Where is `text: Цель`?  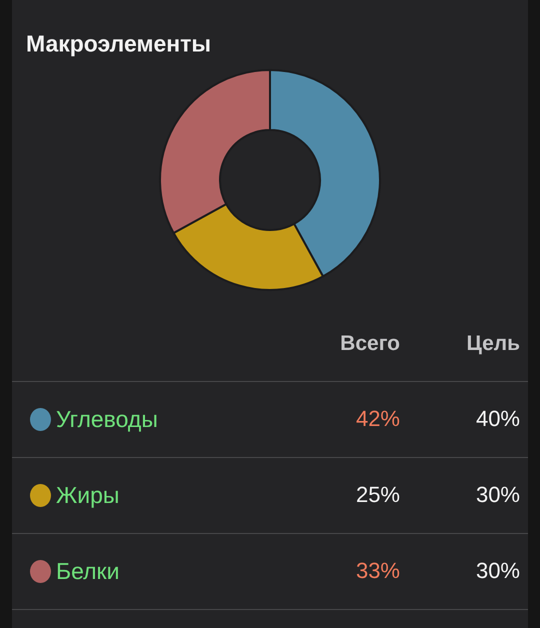
text: Цель is located at coordinates (493, 344).